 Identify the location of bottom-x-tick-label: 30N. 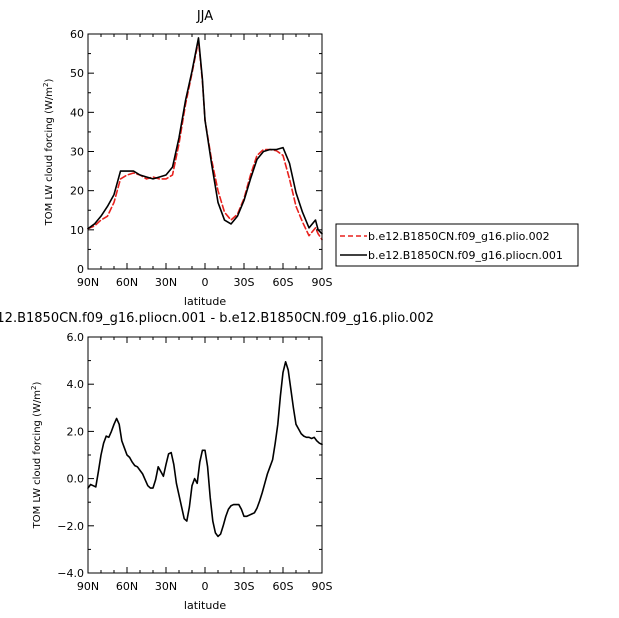
(166, 586).